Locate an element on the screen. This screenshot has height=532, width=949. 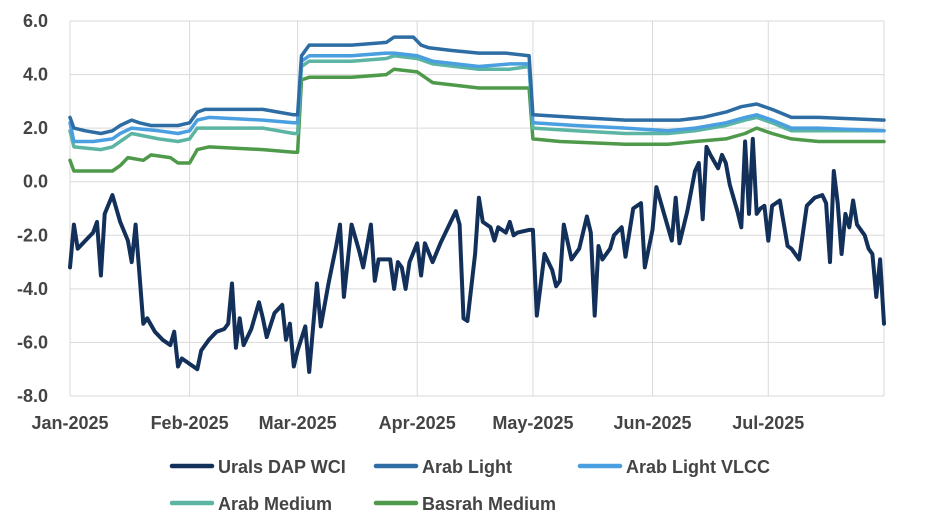
legend-label: Arab Light is located at coordinates (467, 467).